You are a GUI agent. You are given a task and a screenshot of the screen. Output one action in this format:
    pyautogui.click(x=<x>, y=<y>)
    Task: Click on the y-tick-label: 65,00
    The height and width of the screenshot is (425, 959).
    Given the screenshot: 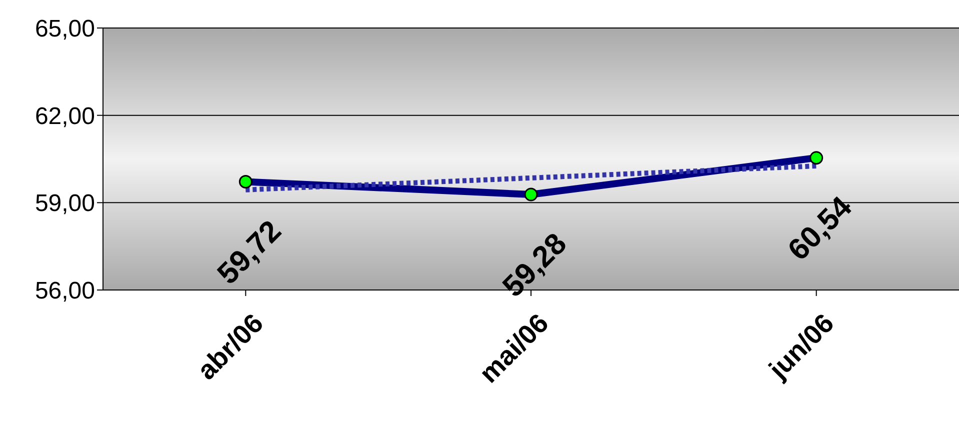 What is the action you would take?
    pyautogui.click(x=64, y=29)
    